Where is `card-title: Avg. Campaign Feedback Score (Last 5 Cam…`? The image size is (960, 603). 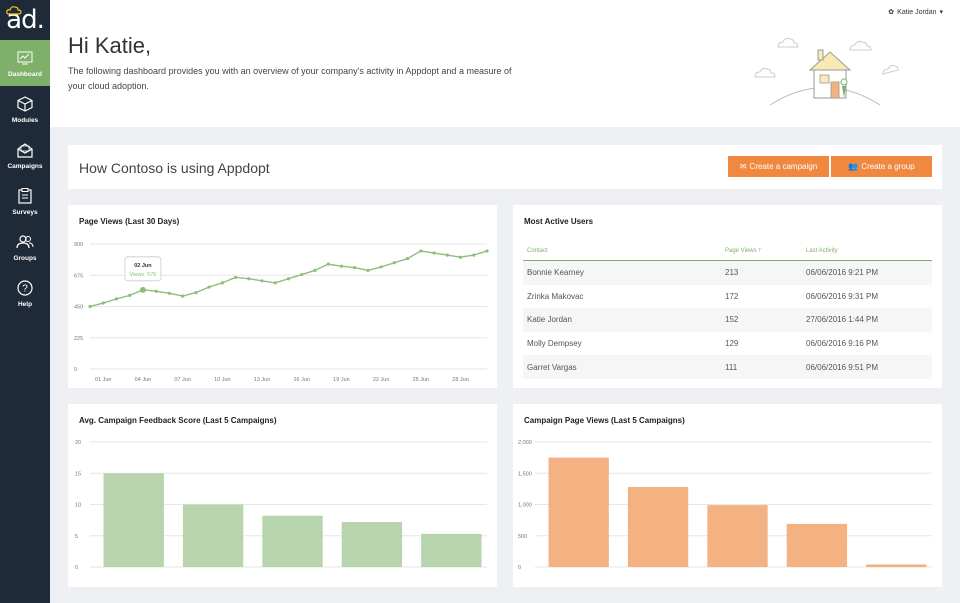
card-title: Avg. Campaign Feedback Score (Last 5 Cam… is located at coordinates (178, 420).